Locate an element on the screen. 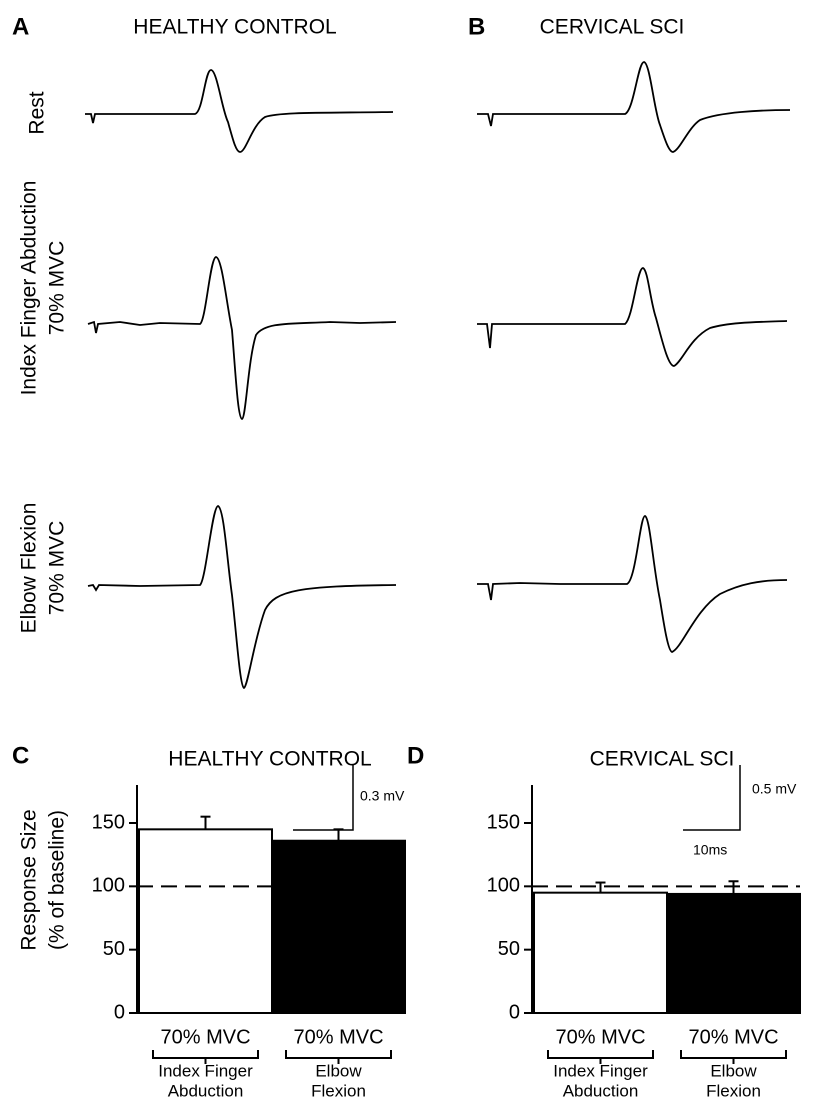  panel-letter: C is located at coordinates (20, 755).